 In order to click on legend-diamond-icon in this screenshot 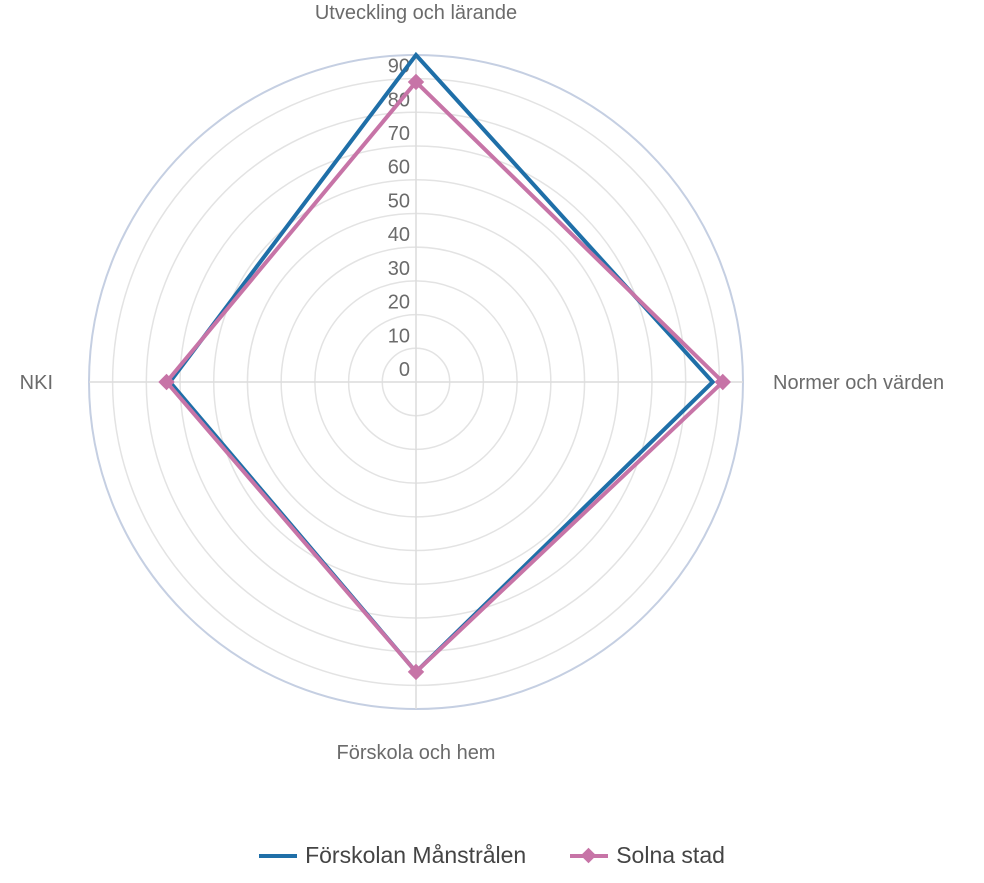, I will do `click(589, 856)`.